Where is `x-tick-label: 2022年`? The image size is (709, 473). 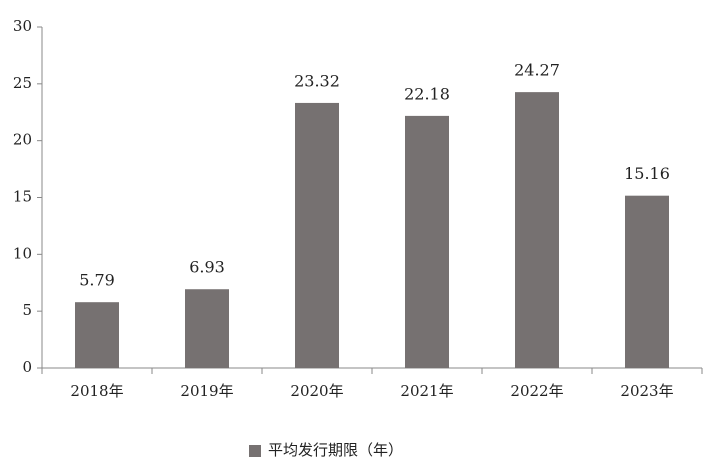
x-tick-label: 2022年 is located at coordinates (536, 391).